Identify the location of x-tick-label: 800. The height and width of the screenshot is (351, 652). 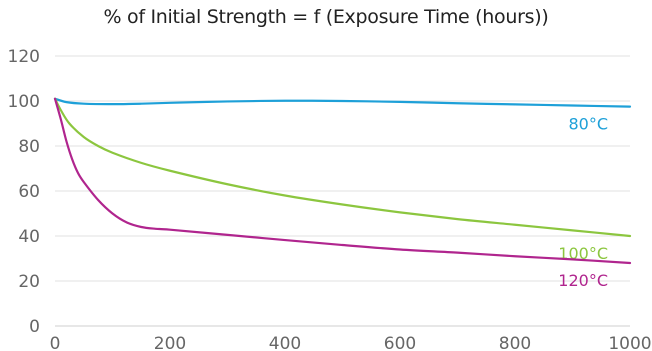
(515, 342).